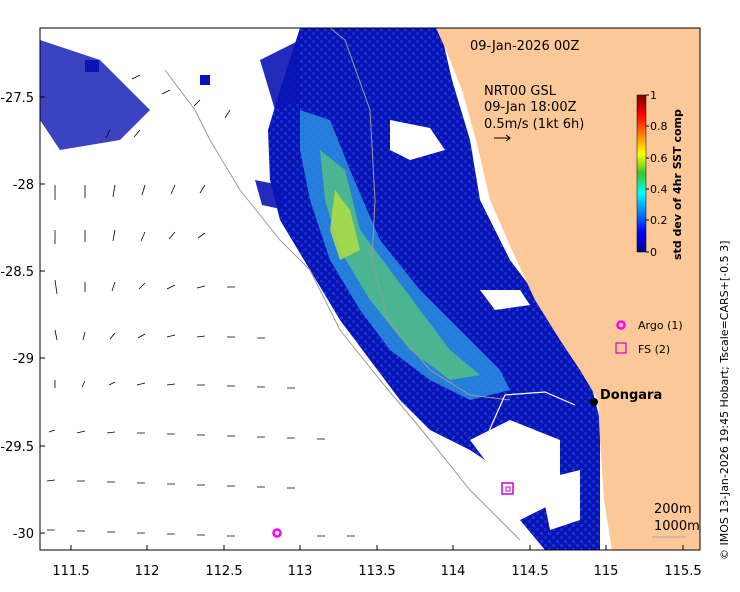  I want to click on colorbar-tick: 0.2, so click(659, 220).